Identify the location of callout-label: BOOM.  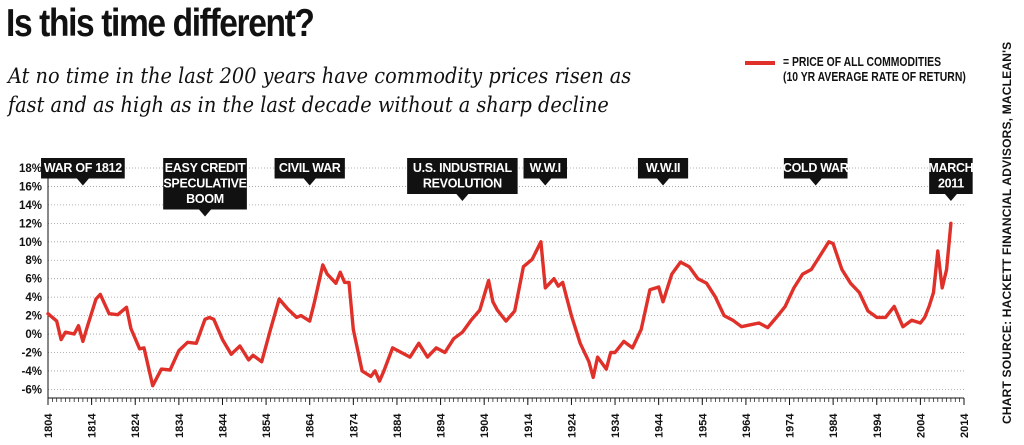
(205, 199).